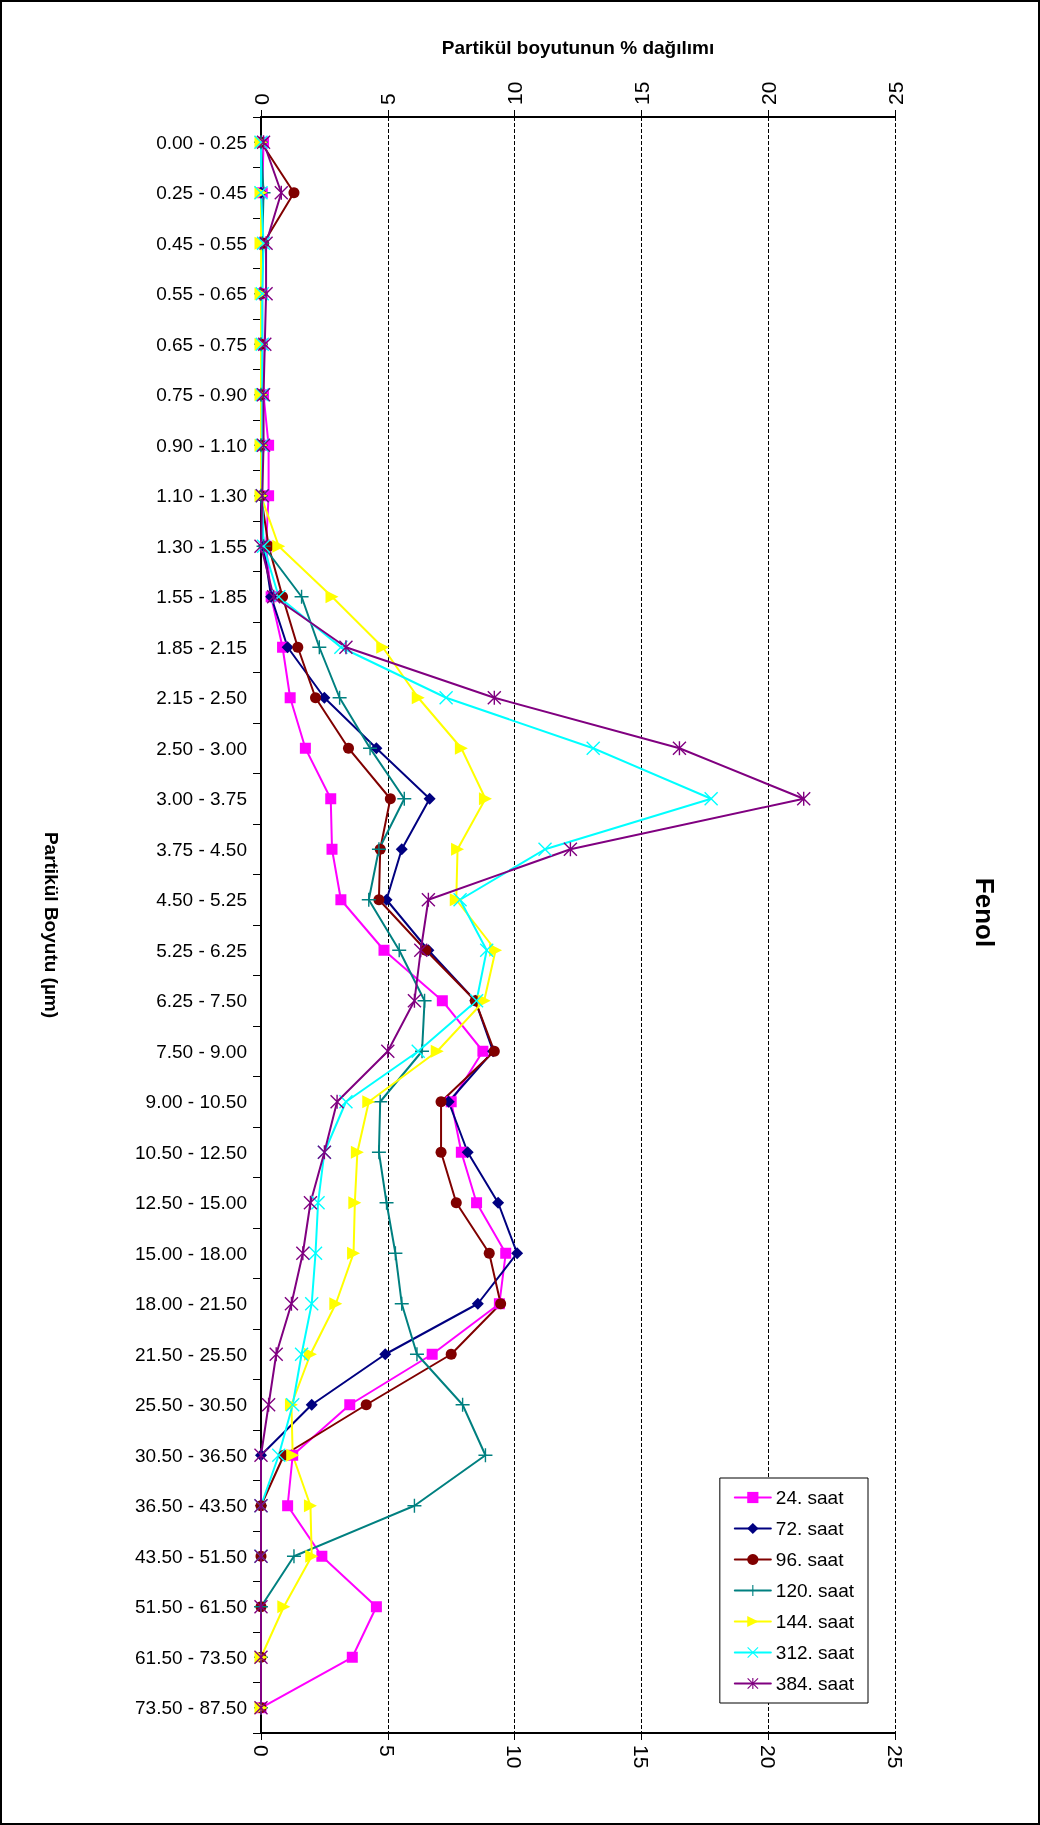  What do you see at coordinates (191, 1203) in the screenshot?
I see `y-tick-label: 12.50 - 15.00` at bounding box center [191, 1203].